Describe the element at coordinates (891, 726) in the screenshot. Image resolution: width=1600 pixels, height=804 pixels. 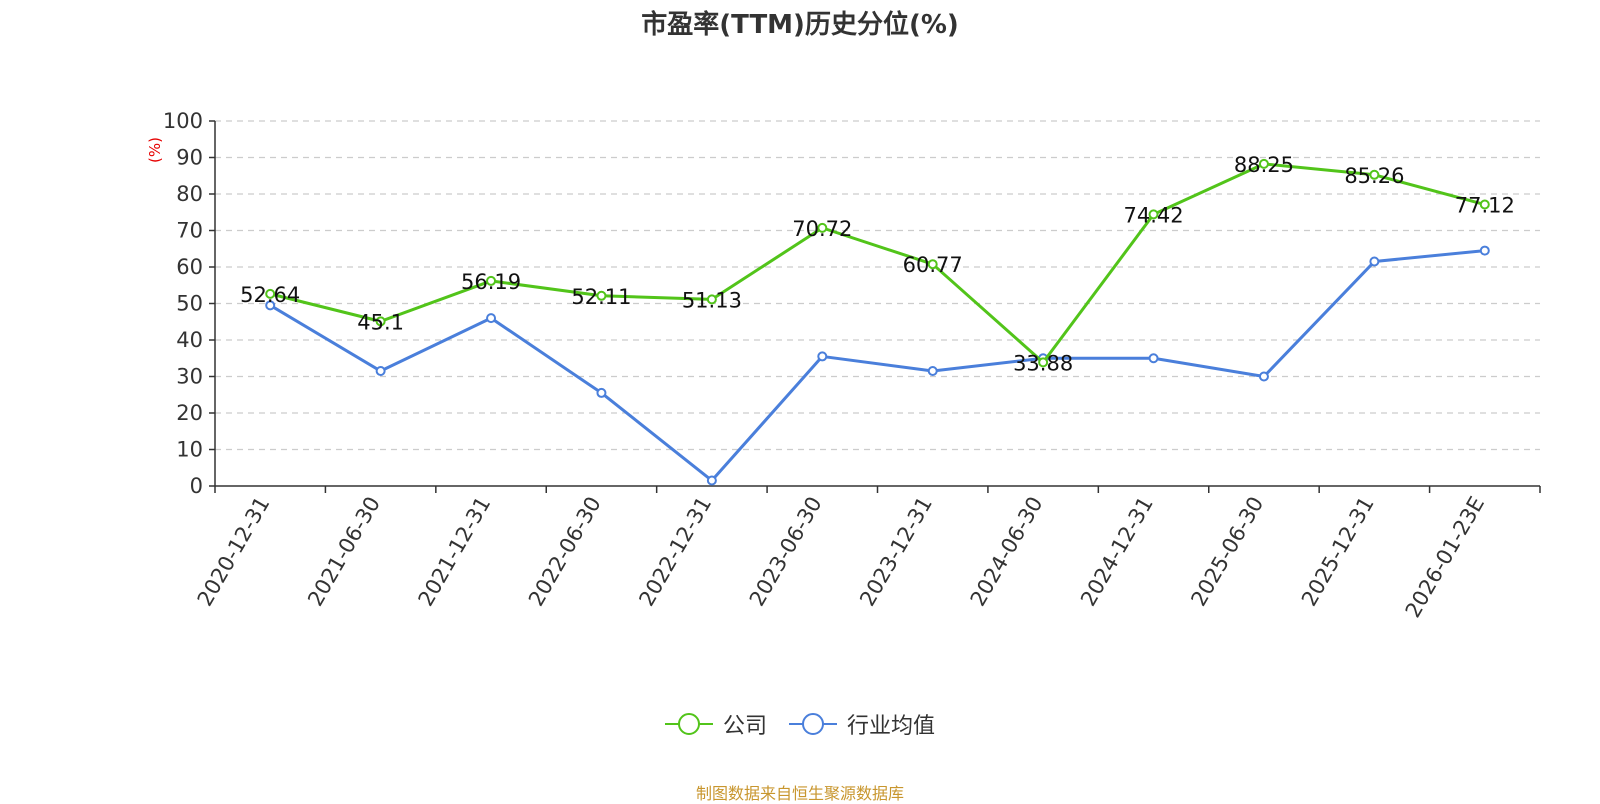
I see `legend-label-industry-average: 行业均值` at that location.